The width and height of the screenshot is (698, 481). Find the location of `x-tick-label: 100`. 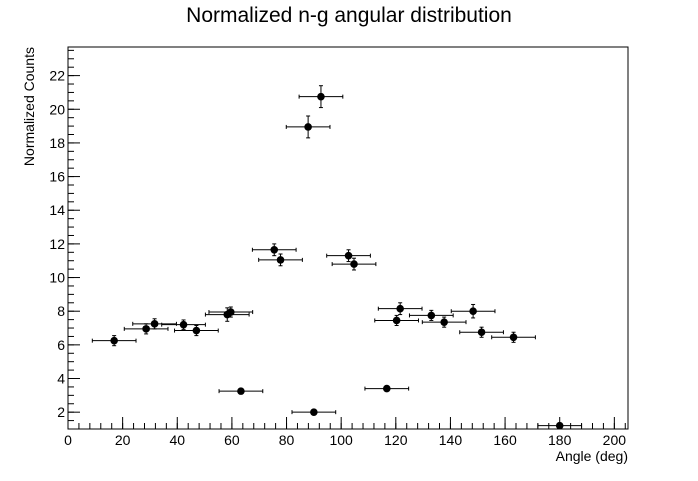

x-tick-label: 100 is located at coordinates (341, 440).